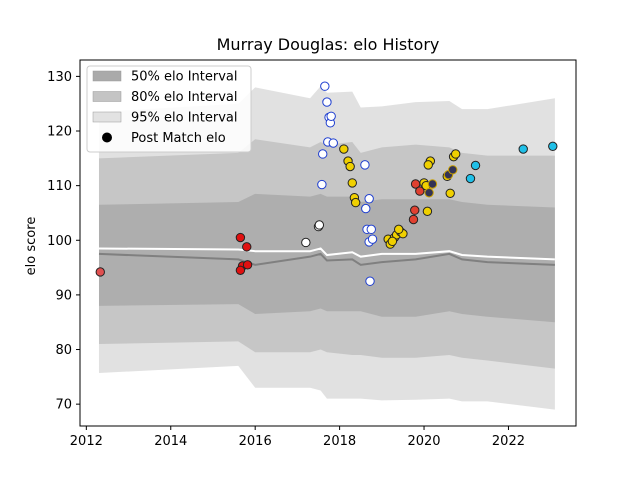  I want to click on x-tick-label-2018: 2018, so click(339, 441).